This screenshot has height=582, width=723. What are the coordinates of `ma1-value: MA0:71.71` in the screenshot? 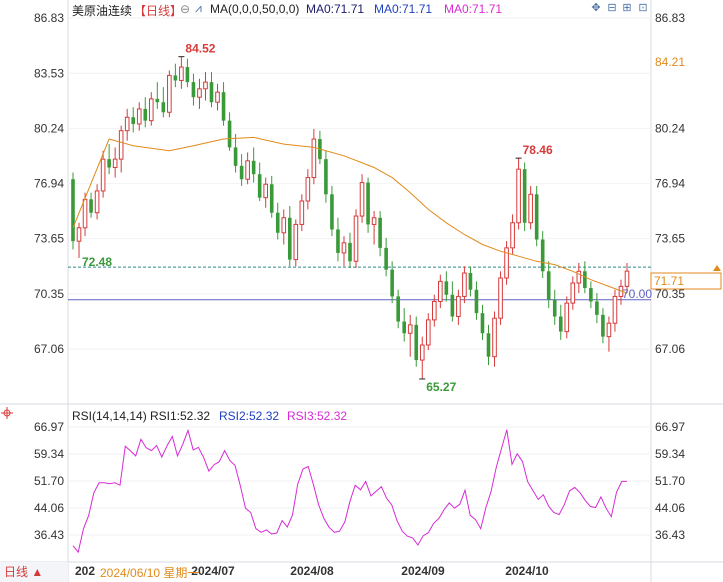 It's located at (335, 9).